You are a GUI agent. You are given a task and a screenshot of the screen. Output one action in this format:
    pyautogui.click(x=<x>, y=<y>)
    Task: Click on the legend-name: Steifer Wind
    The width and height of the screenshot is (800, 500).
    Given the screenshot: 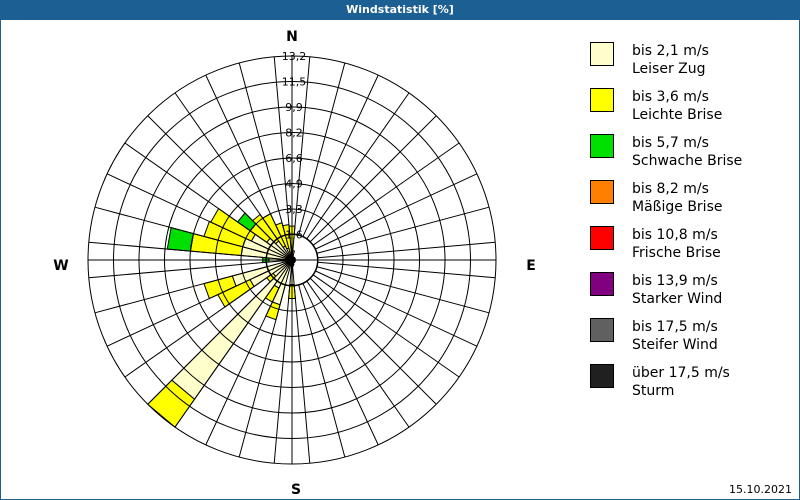 What is the action you would take?
    pyautogui.click(x=675, y=345)
    